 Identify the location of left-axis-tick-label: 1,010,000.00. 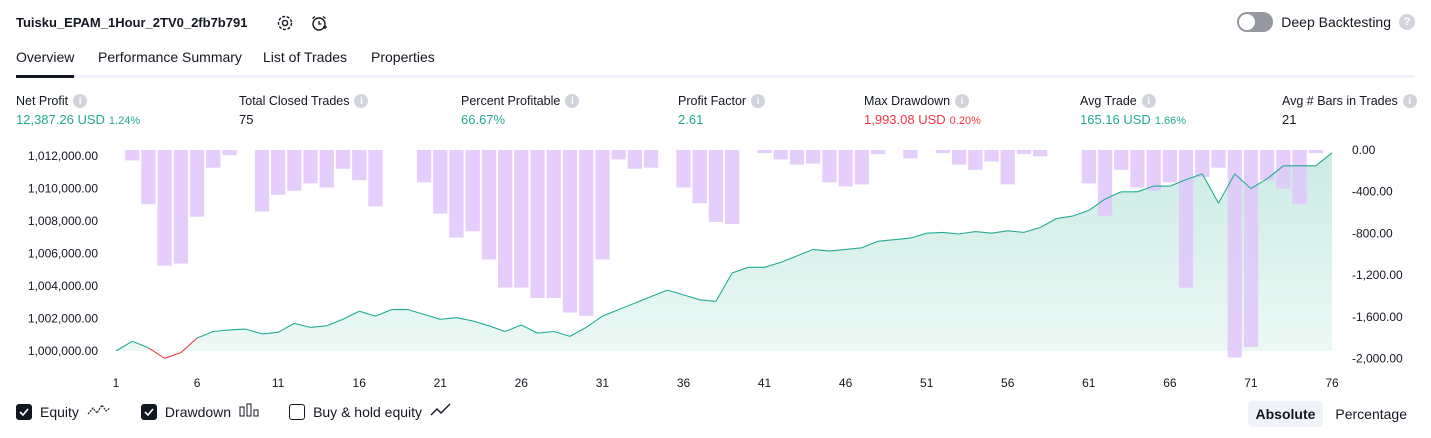
(63, 189).